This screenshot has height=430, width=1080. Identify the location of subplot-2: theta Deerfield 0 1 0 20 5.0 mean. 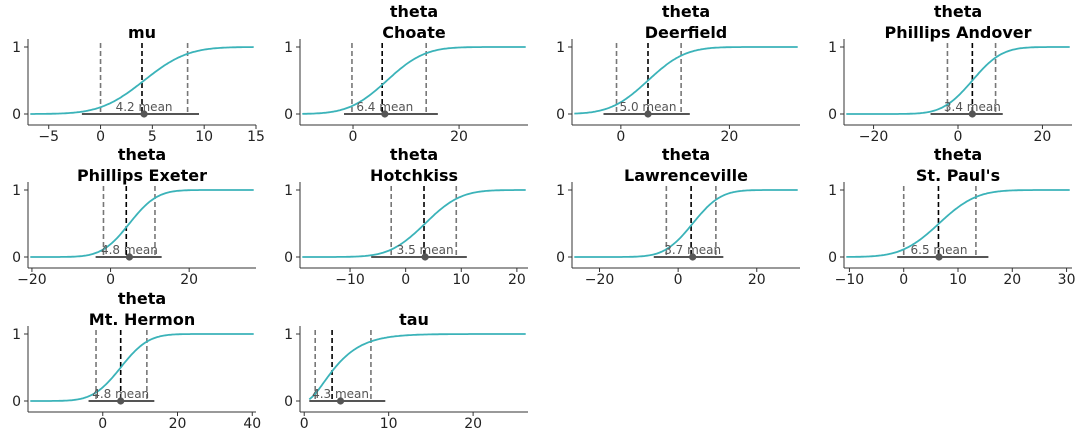
(679, 72).